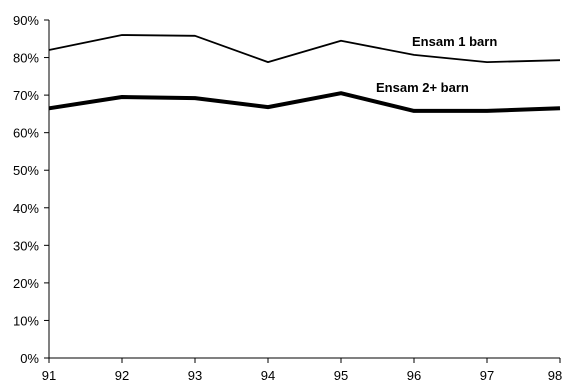 Image resolution: width=564 pixels, height=383 pixels. What do you see at coordinates (26, 245) in the screenshot?
I see `y-tick-label: 30%` at bounding box center [26, 245].